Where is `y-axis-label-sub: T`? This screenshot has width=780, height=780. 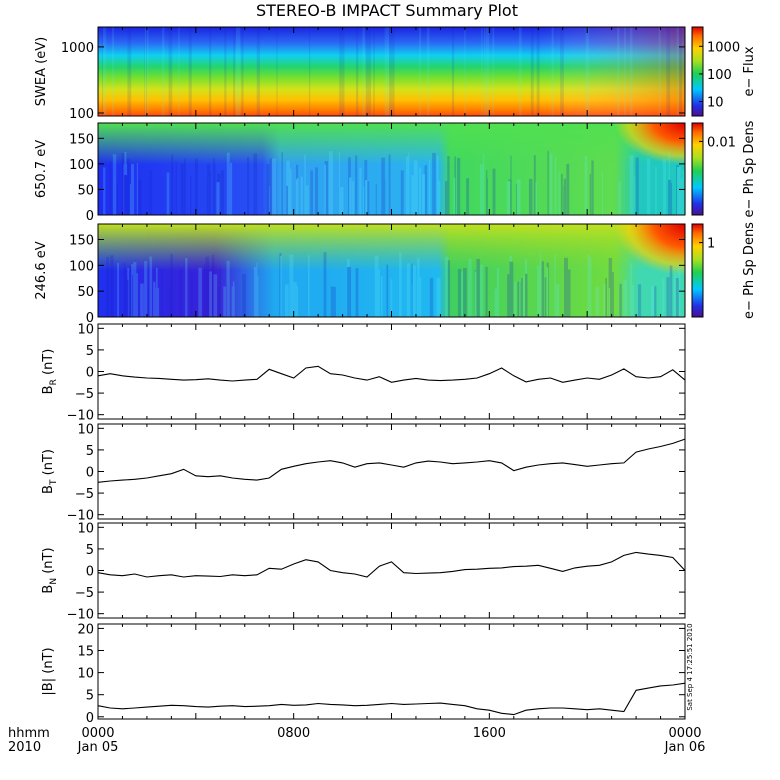 y-axis-label-sub: T is located at coordinates (54, 482).